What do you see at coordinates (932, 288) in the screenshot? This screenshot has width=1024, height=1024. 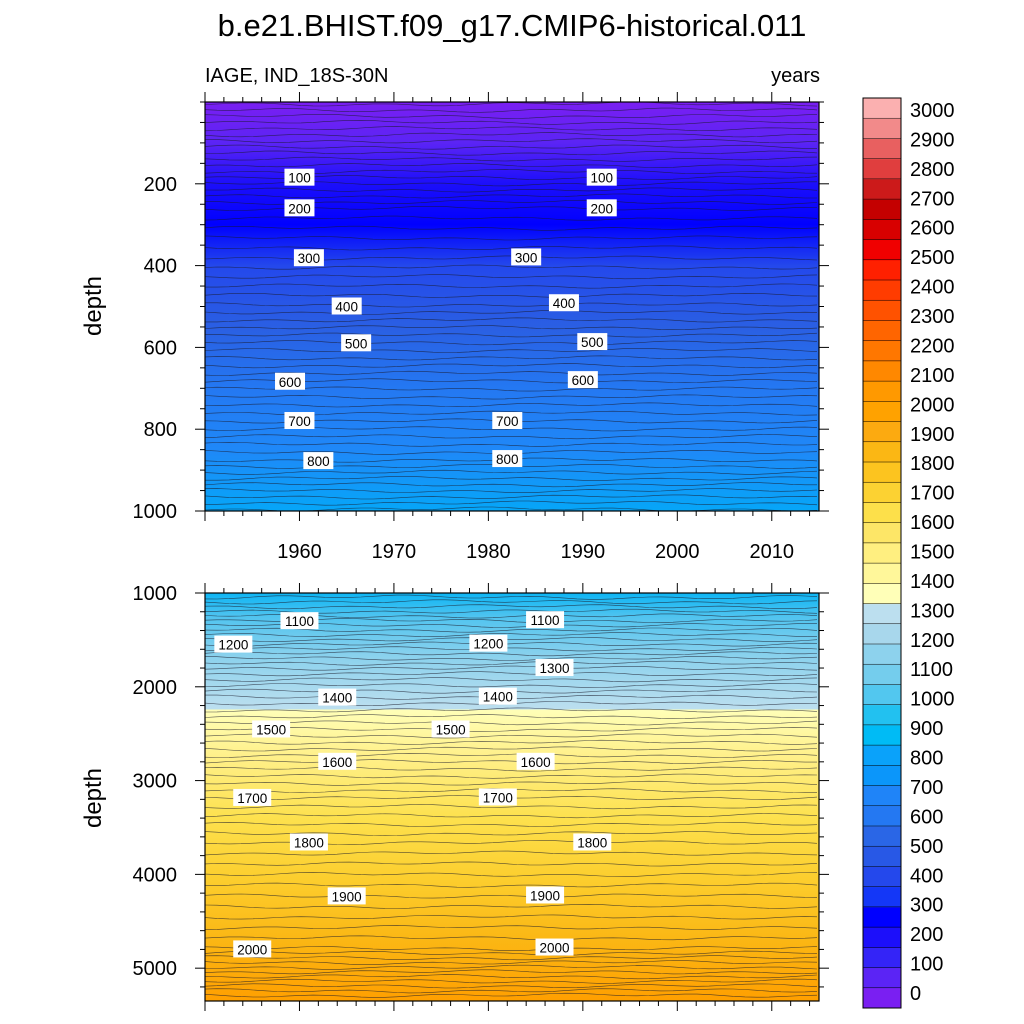 I see `colorbar-label: 2400` at bounding box center [932, 288].